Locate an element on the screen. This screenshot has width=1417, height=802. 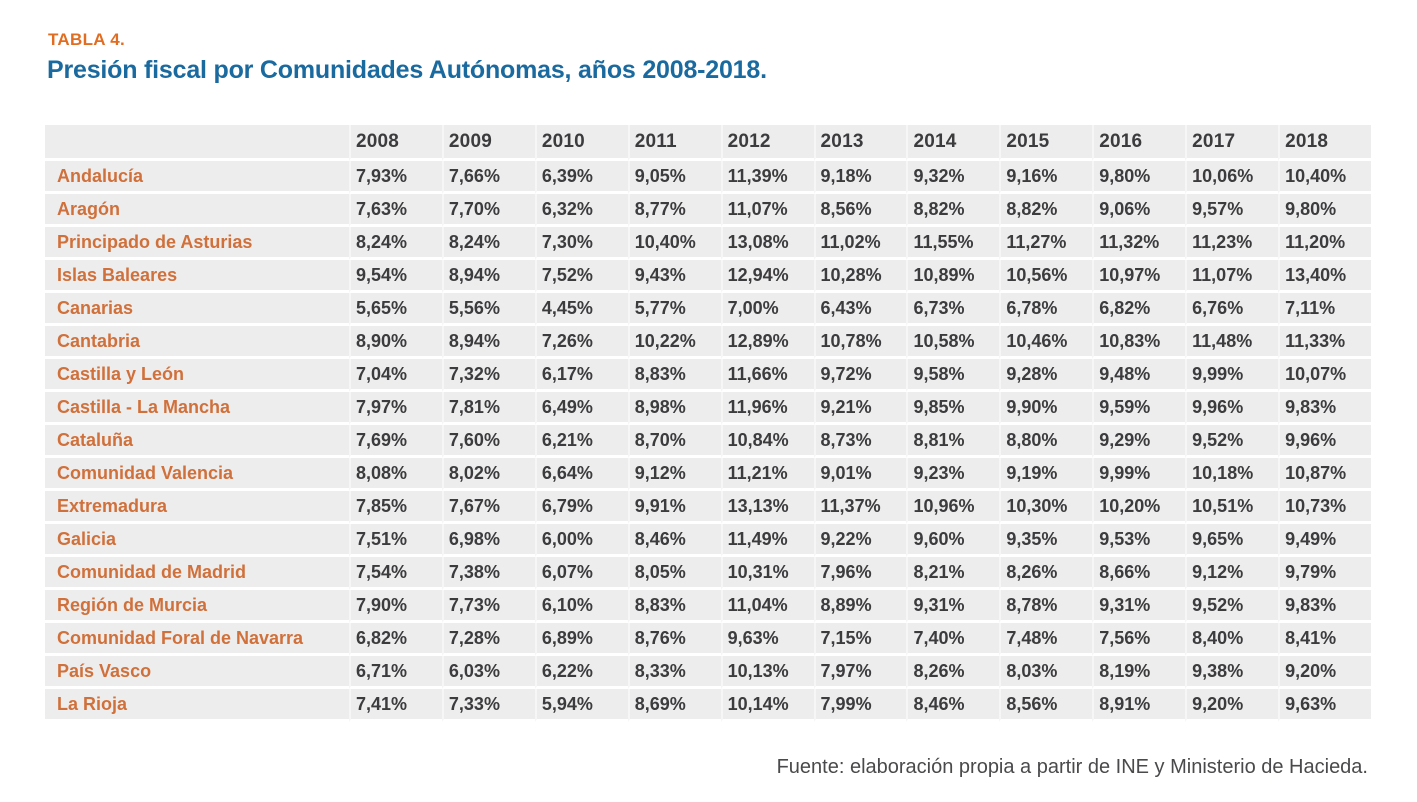
value-cell: 10,06% is located at coordinates (1232, 177).